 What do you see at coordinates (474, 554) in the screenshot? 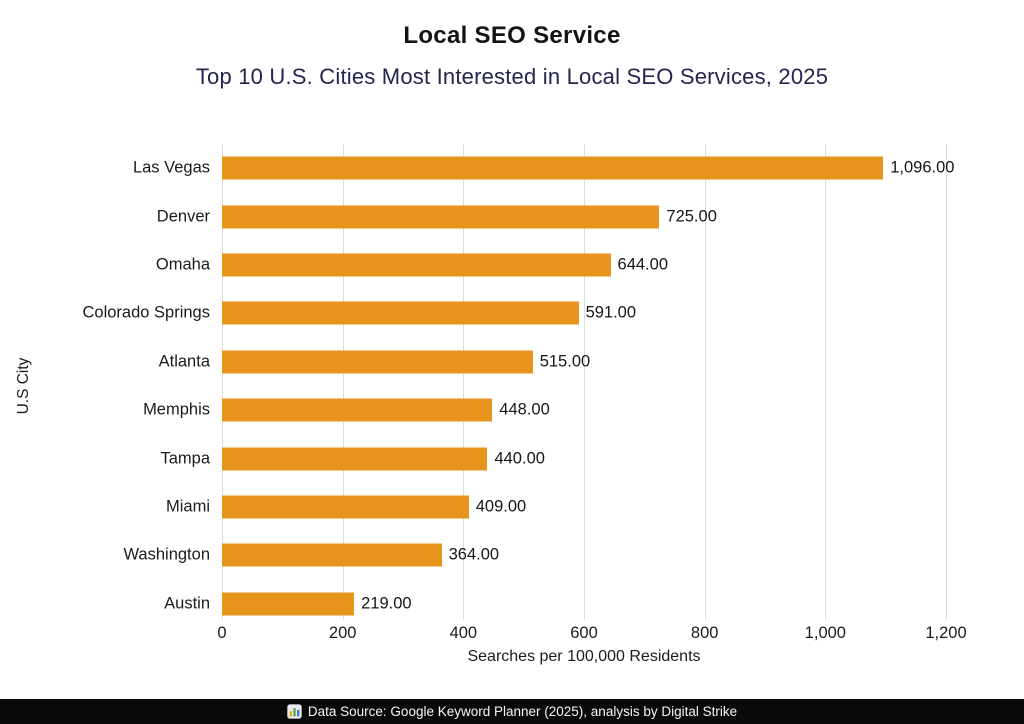
I see `value-label: 364.00` at bounding box center [474, 554].